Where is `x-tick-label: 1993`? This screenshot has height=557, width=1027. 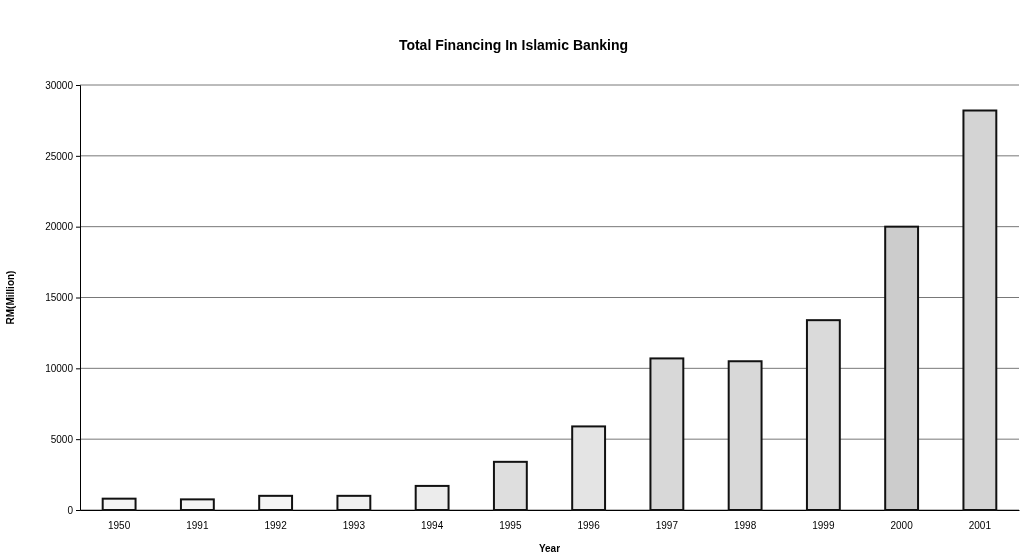
x-tick-label: 1993 is located at coordinates (354, 526).